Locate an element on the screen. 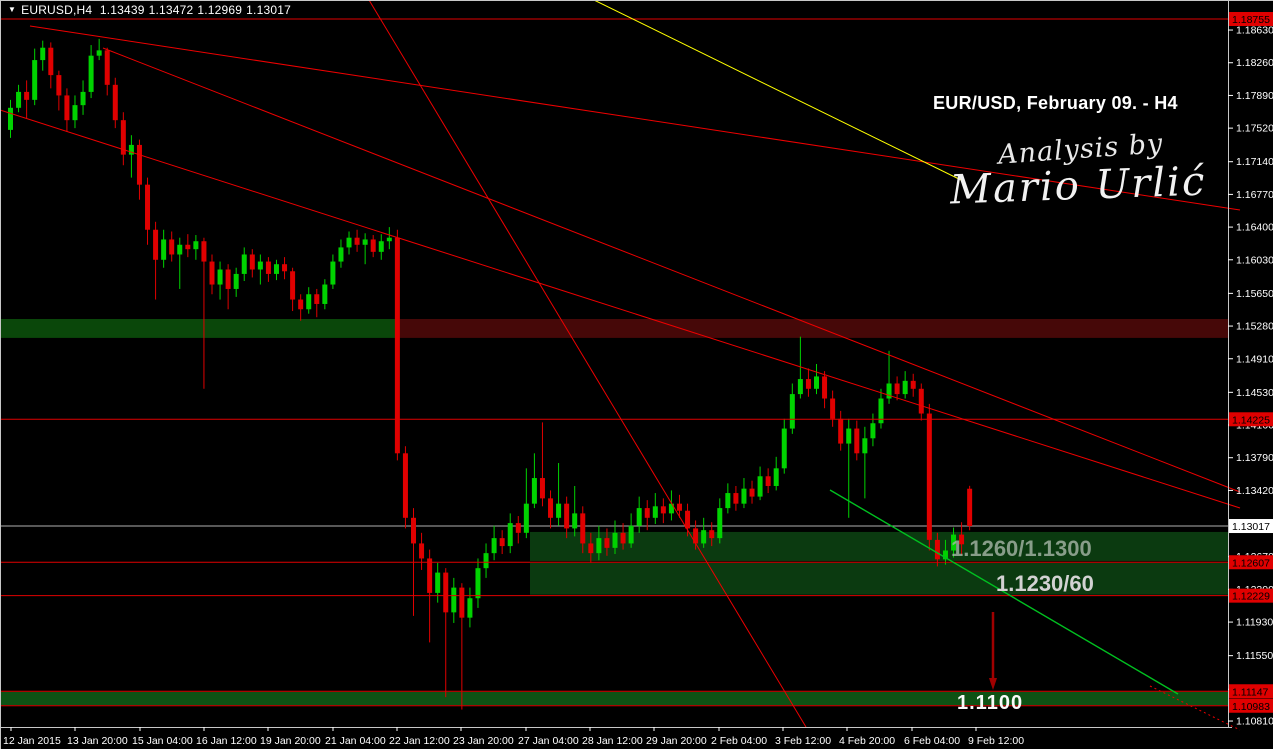 This screenshot has height=749, width=1273. symbol-dropdown-icon: ▼ is located at coordinates (12, 9).